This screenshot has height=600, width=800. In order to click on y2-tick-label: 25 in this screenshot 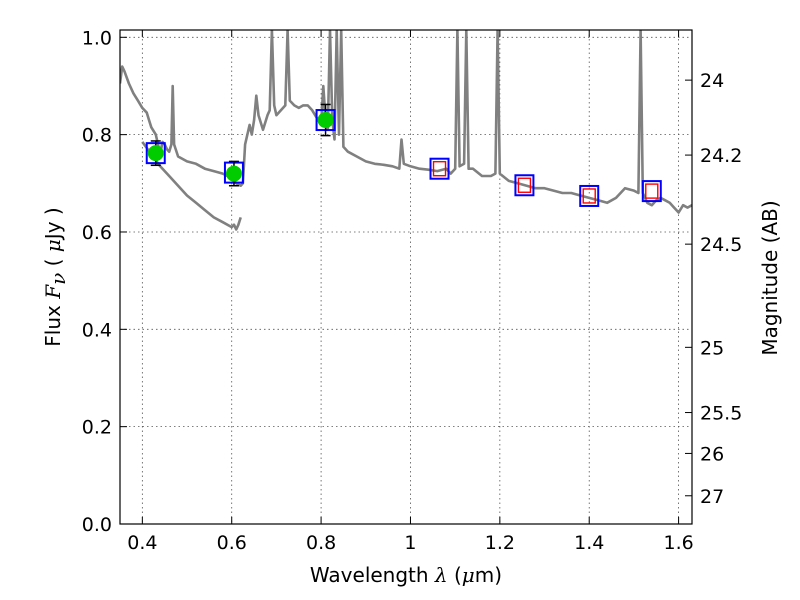, I will do `click(712, 348)`.